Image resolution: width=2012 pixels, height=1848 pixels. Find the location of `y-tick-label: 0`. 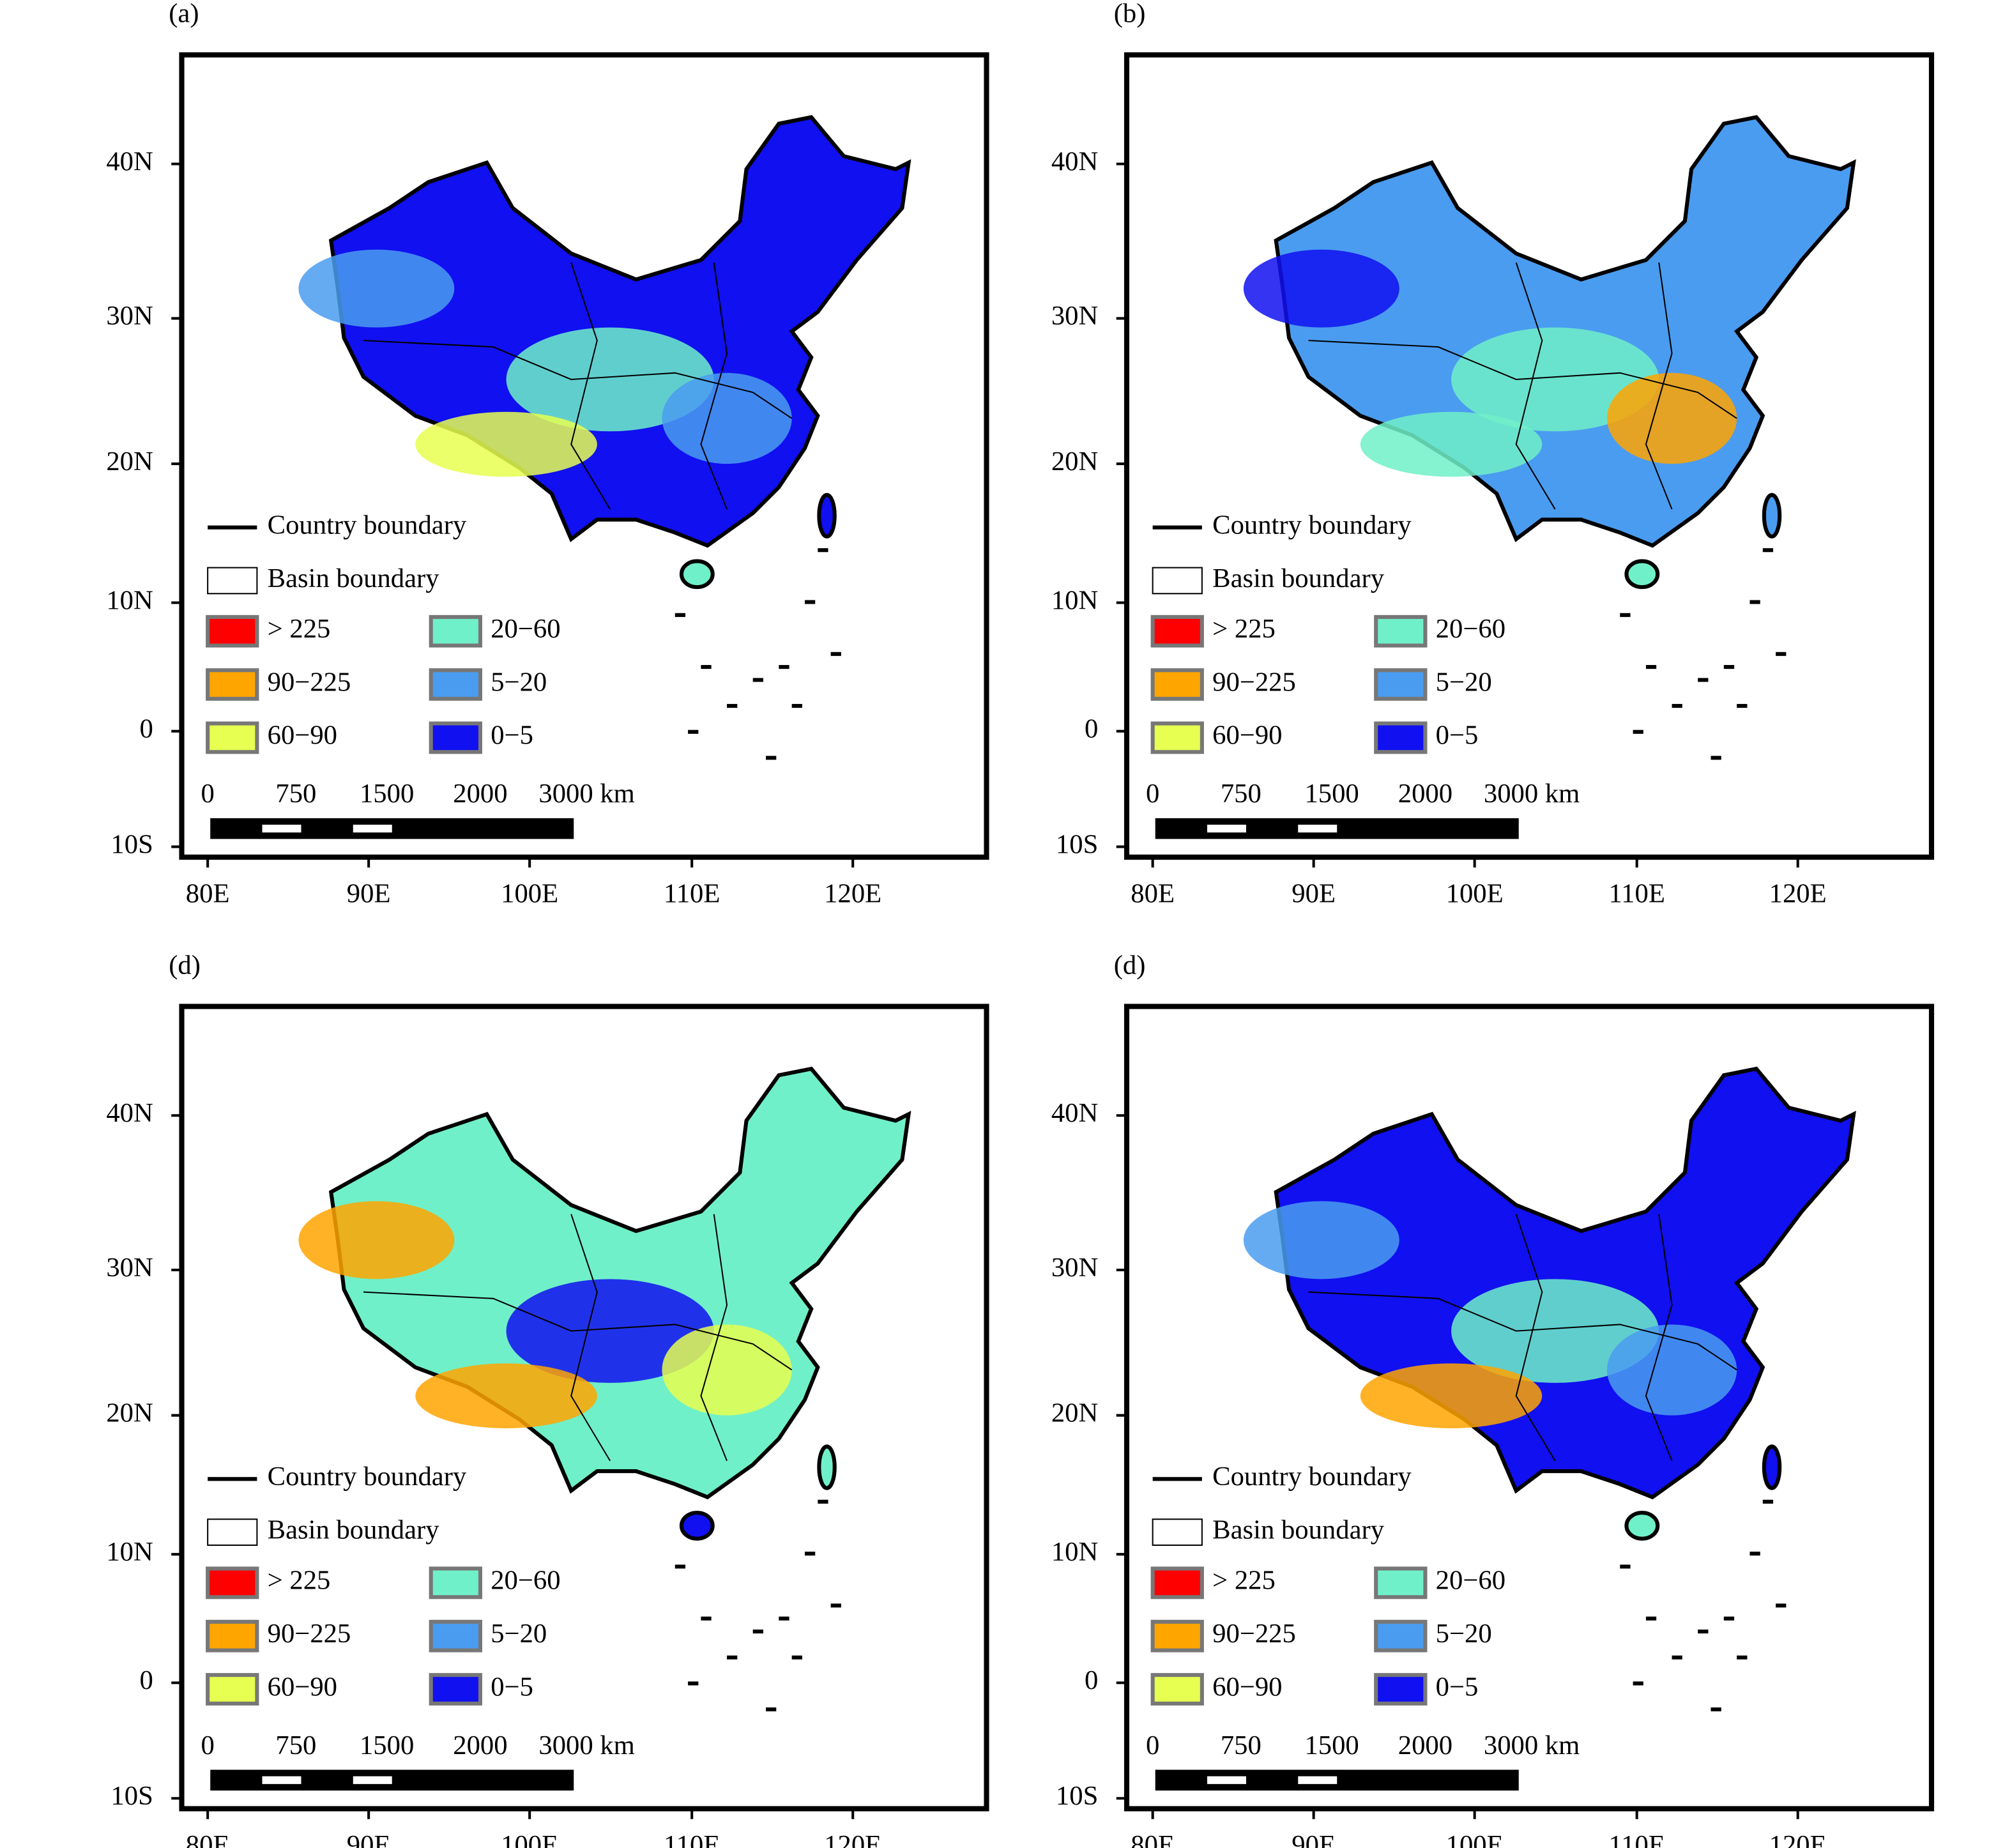

y-tick-label: 0 is located at coordinates (146, 729).